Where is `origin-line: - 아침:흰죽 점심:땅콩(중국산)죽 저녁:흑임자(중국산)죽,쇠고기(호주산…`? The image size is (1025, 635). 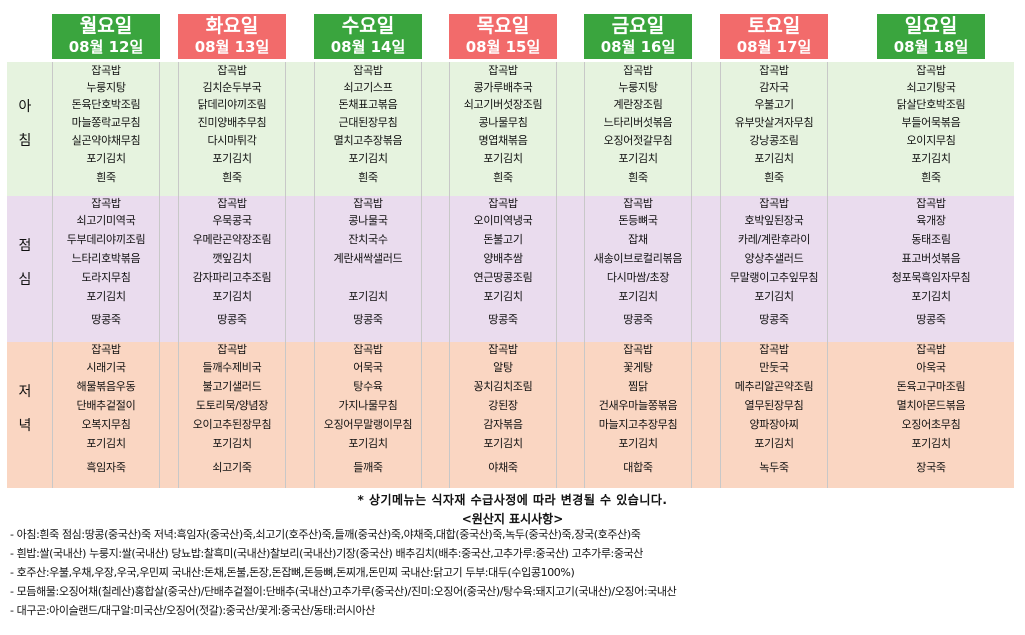
origin-line: - 아침:흰죽 점심:땅콩(중국산)죽 저녁:흑임자(중국산)죽,쇠고기(호주산… is located at coordinates (325, 534).